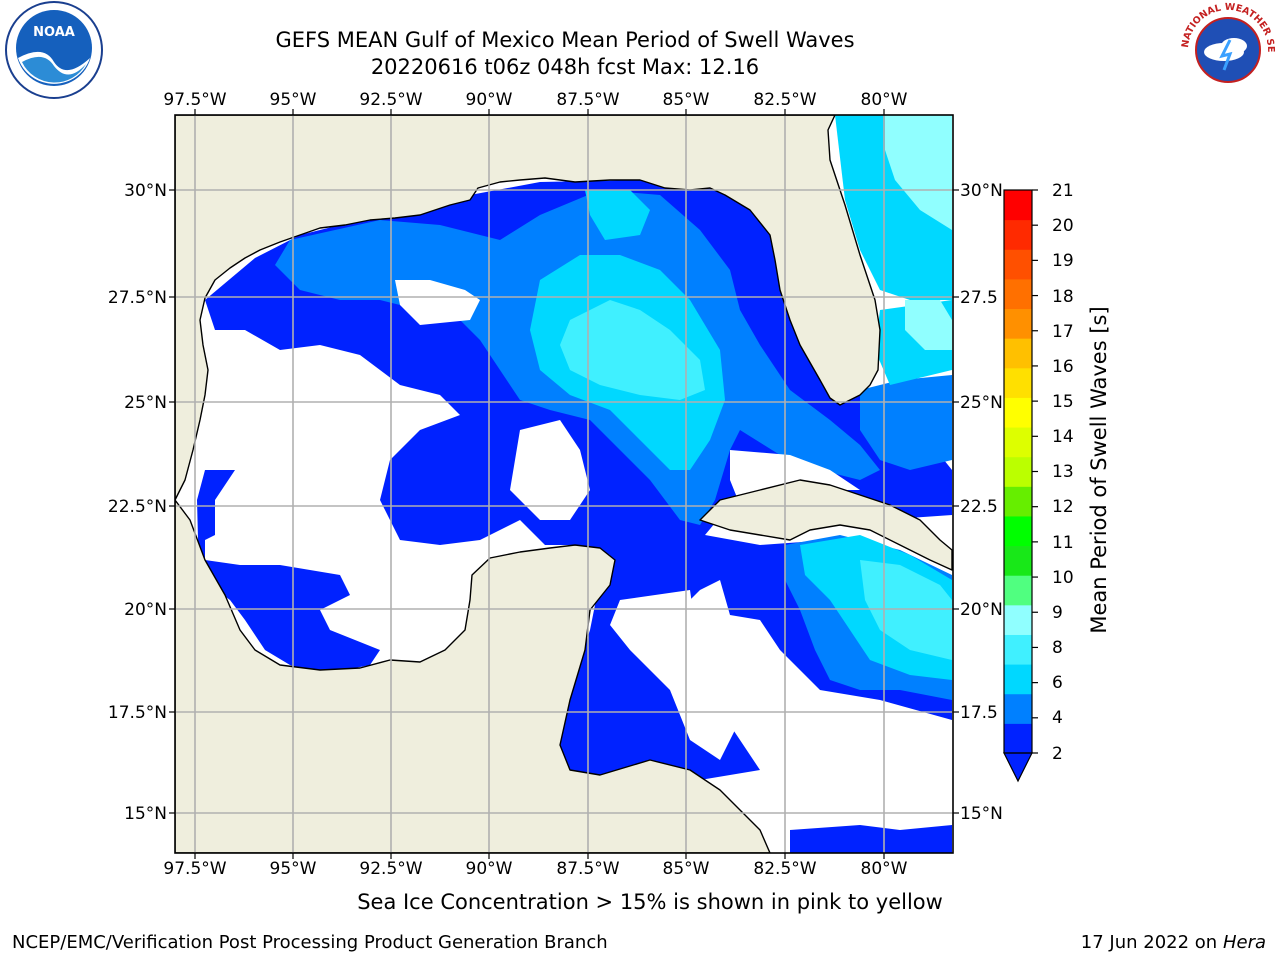  What do you see at coordinates (686, 100) in the screenshot?
I see `lon-label-top: 85°W` at bounding box center [686, 100].